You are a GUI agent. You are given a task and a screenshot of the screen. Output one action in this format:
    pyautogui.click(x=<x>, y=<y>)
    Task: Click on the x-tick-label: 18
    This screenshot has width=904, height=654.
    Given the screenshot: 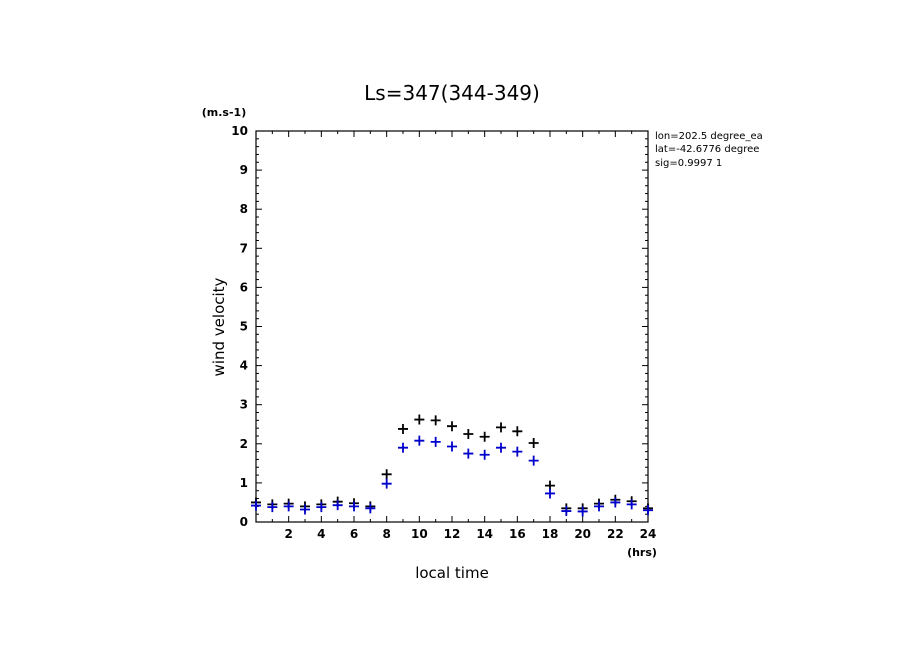 What is the action you would take?
    pyautogui.click(x=550, y=534)
    